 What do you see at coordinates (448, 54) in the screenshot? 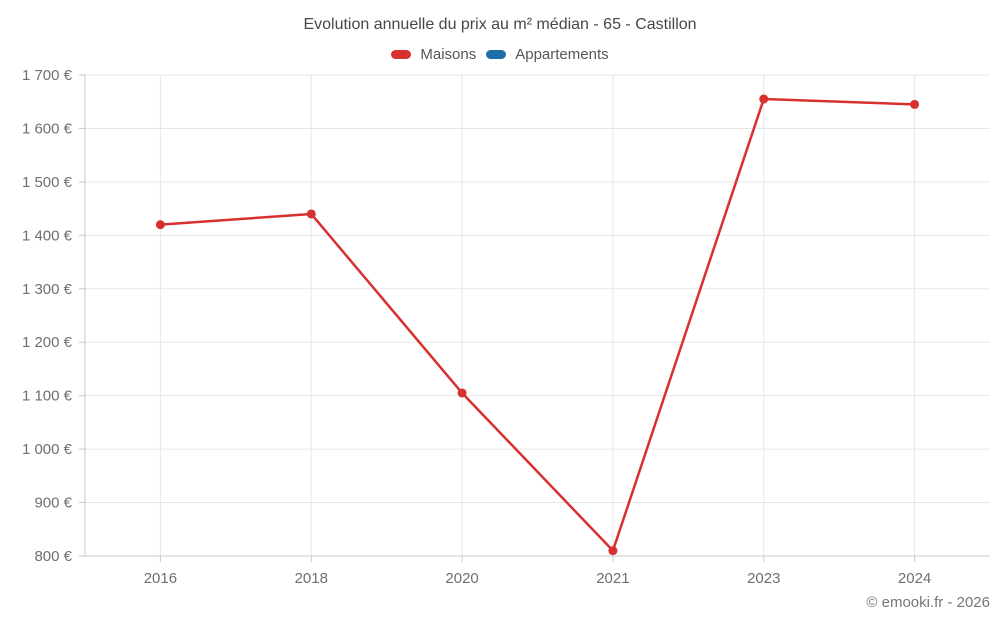
I see `legend-label: Maisons` at bounding box center [448, 54].